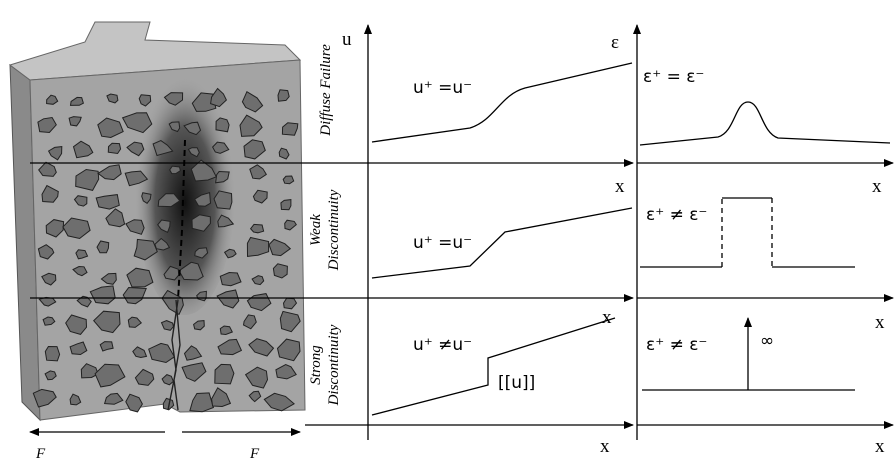  Describe the element at coordinates (442, 345) in the screenshot. I see `u-formula: u⁺ ≠u⁻` at that location.